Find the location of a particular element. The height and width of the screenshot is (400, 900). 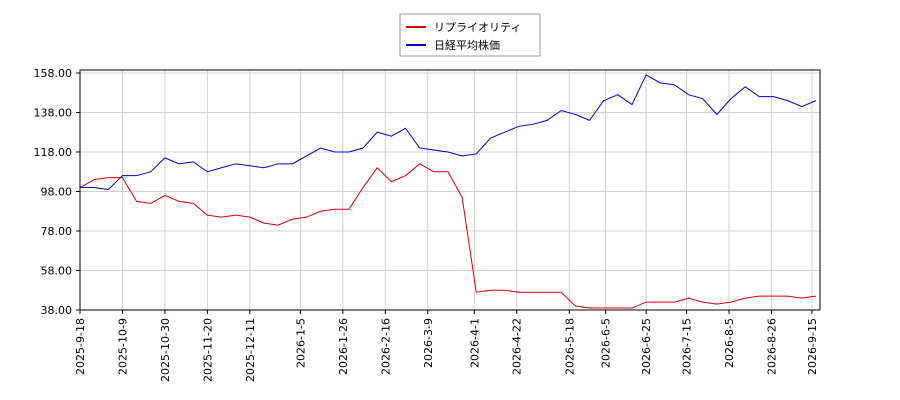

x-tick-label: 2025-9-18 is located at coordinates (80, 346).